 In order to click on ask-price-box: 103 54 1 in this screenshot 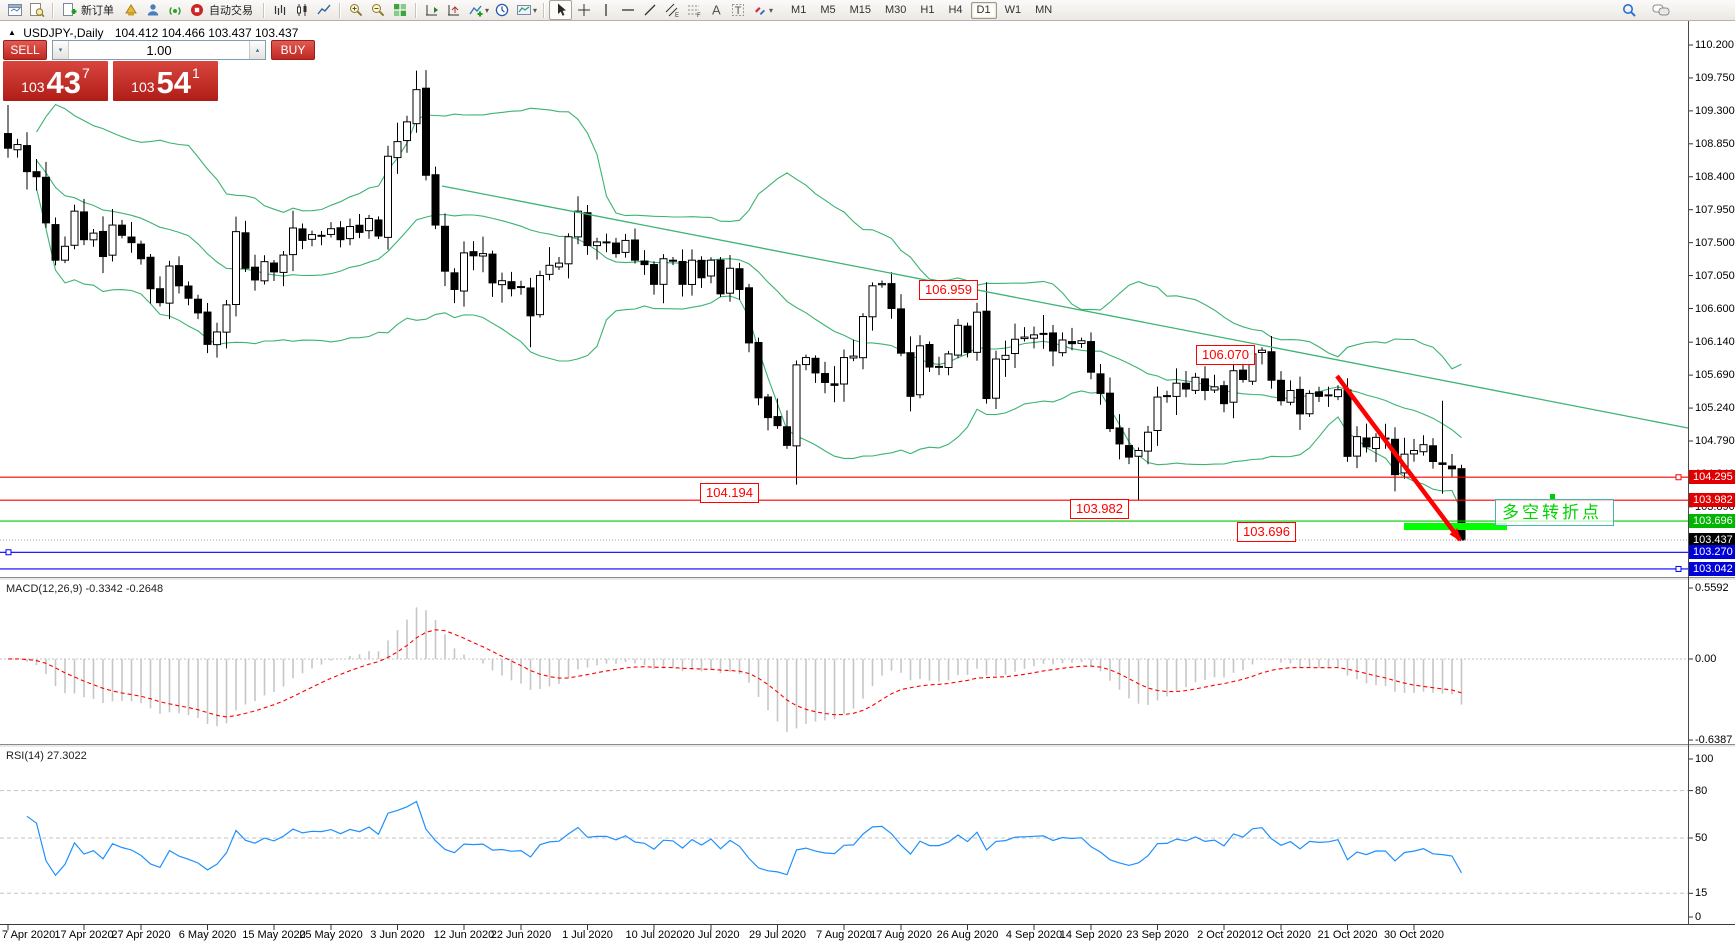, I will do `click(165, 81)`.